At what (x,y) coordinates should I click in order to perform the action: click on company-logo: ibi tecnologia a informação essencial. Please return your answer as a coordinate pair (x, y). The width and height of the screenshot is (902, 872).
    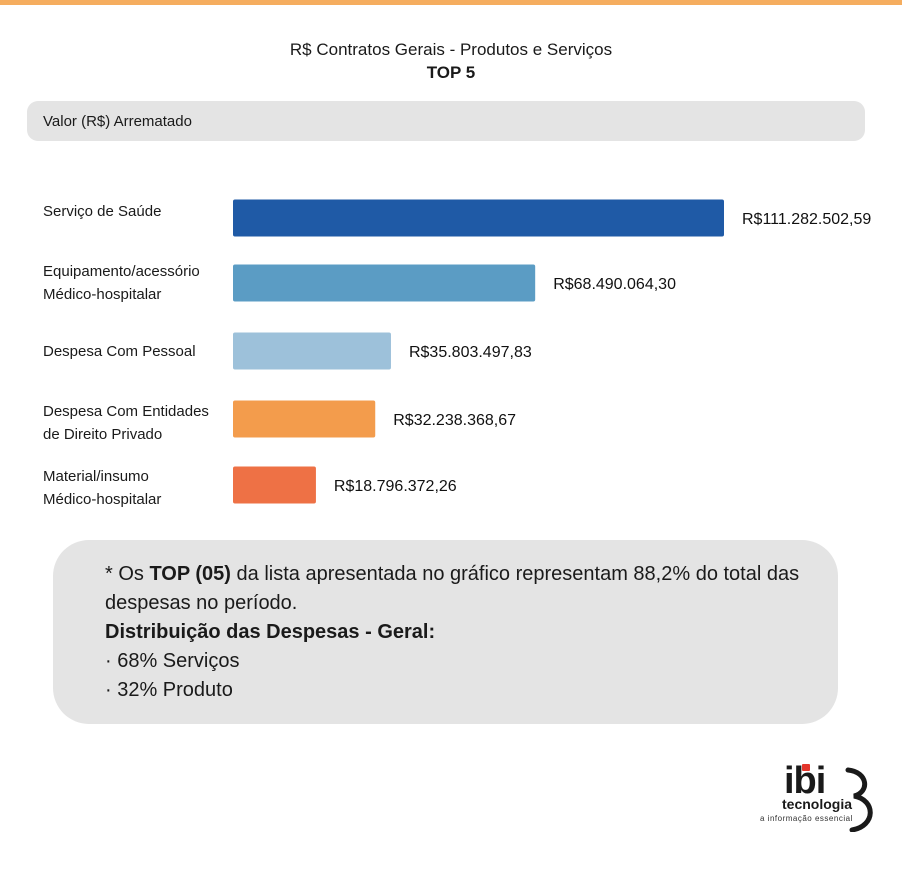
    Looking at the image, I should click on (825, 796).